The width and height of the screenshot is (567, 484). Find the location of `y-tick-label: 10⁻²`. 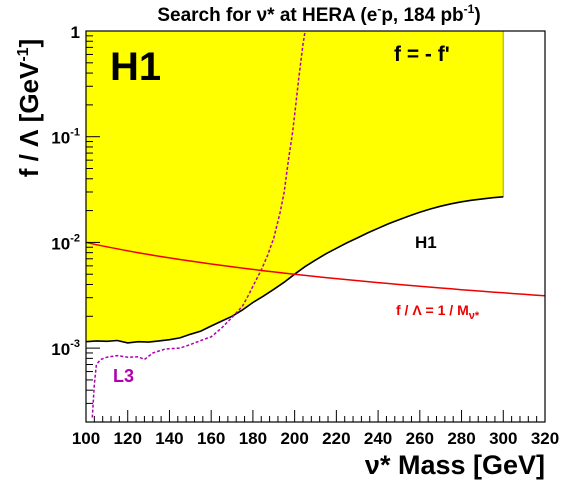

y-tick-label: 10⁻² is located at coordinates (65, 242).